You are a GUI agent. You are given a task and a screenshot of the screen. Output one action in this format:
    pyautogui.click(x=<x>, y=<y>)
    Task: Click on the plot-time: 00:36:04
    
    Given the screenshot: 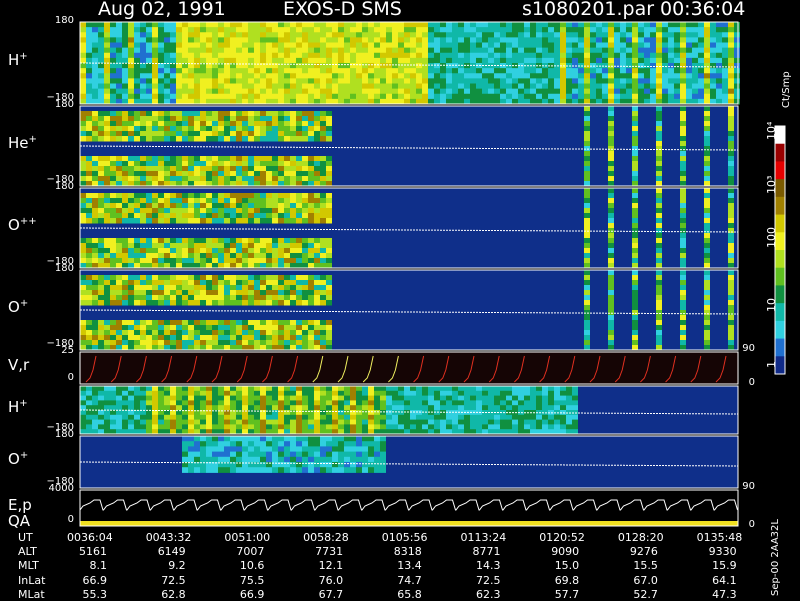 What is the action you would take?
    pyautogui.click(x=703, y=10)
    